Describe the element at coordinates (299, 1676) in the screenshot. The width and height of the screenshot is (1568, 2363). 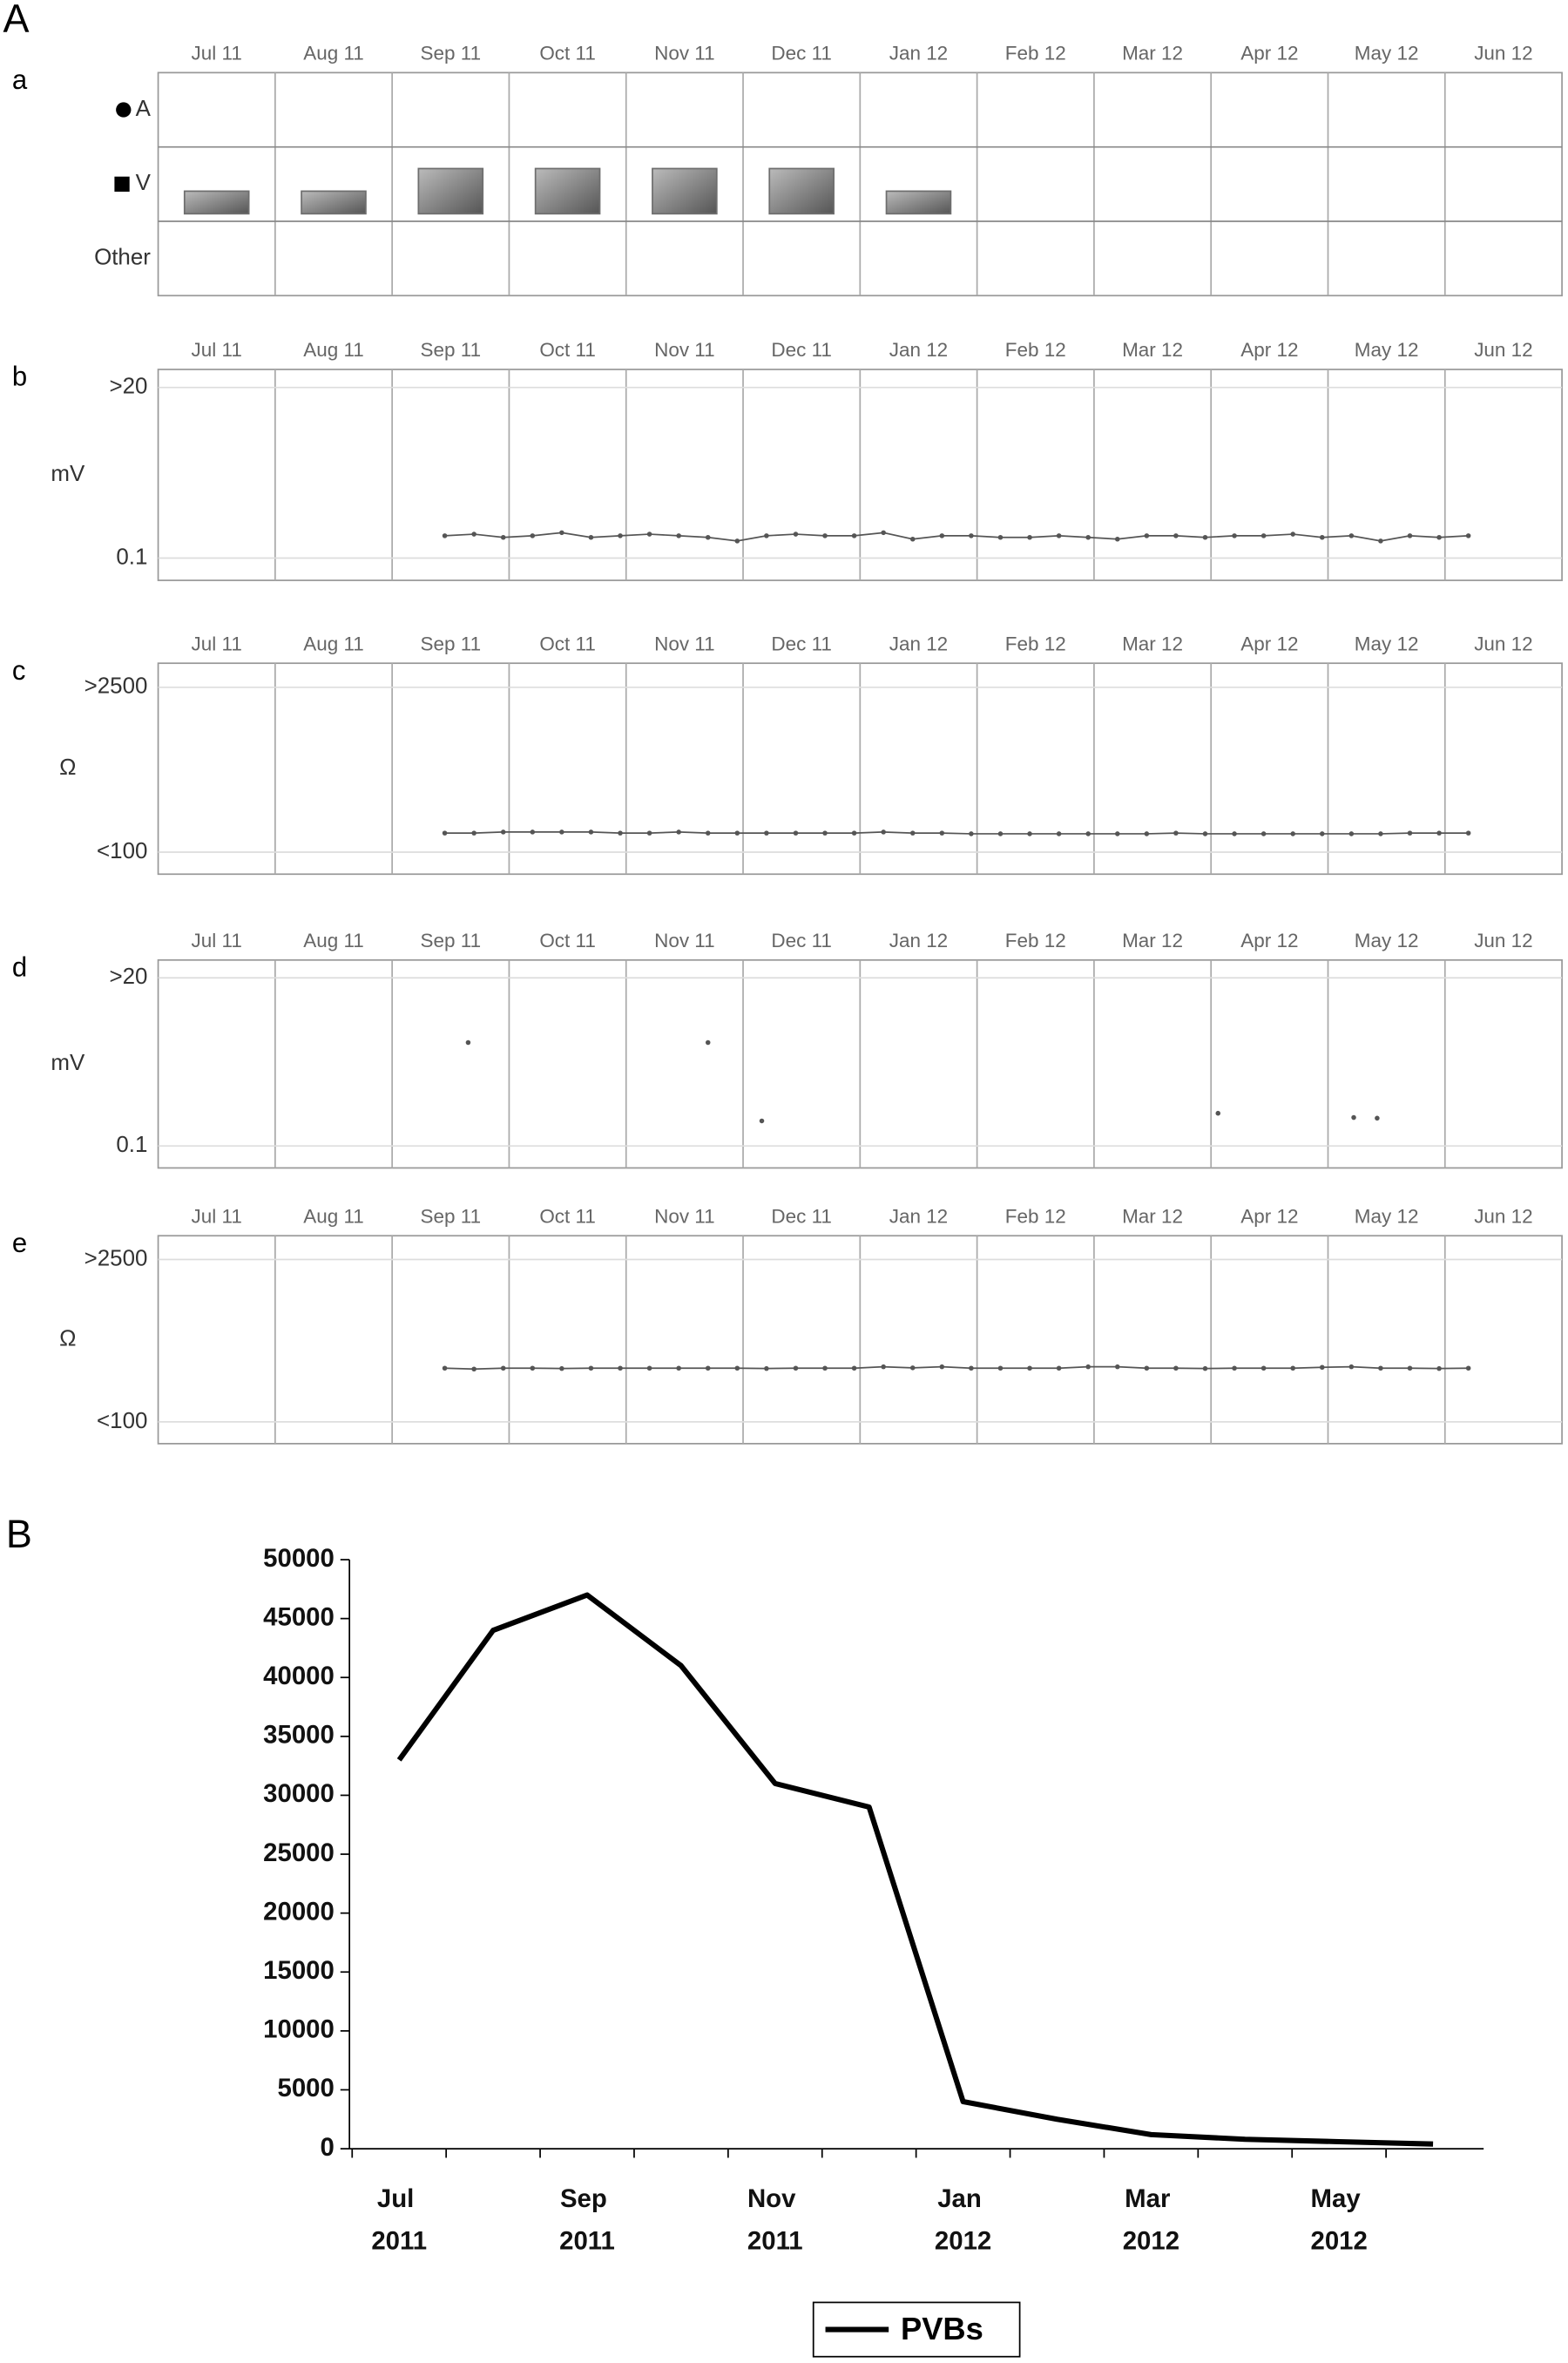
I see `y-tick-label: 40000` at that location.